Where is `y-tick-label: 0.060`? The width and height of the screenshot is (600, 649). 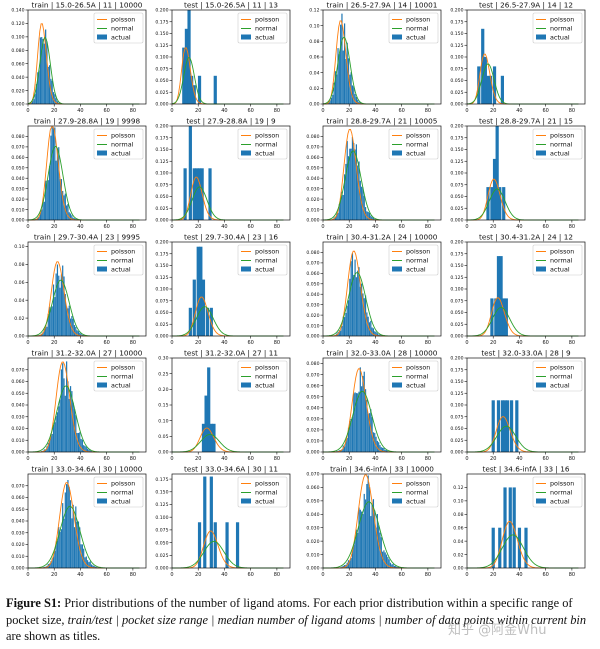 y-tick-label: 0.060 is located at coordinates (17, 498).